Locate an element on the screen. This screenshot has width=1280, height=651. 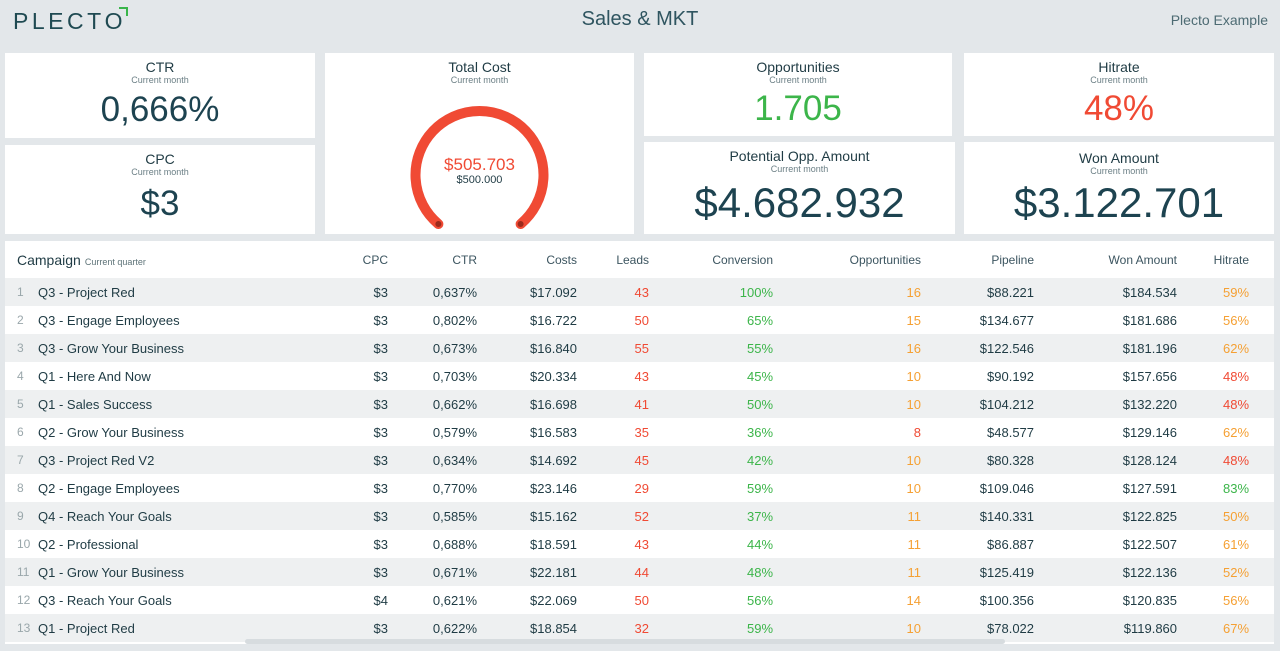
gauge-chart is located at coordinates (479, 168).